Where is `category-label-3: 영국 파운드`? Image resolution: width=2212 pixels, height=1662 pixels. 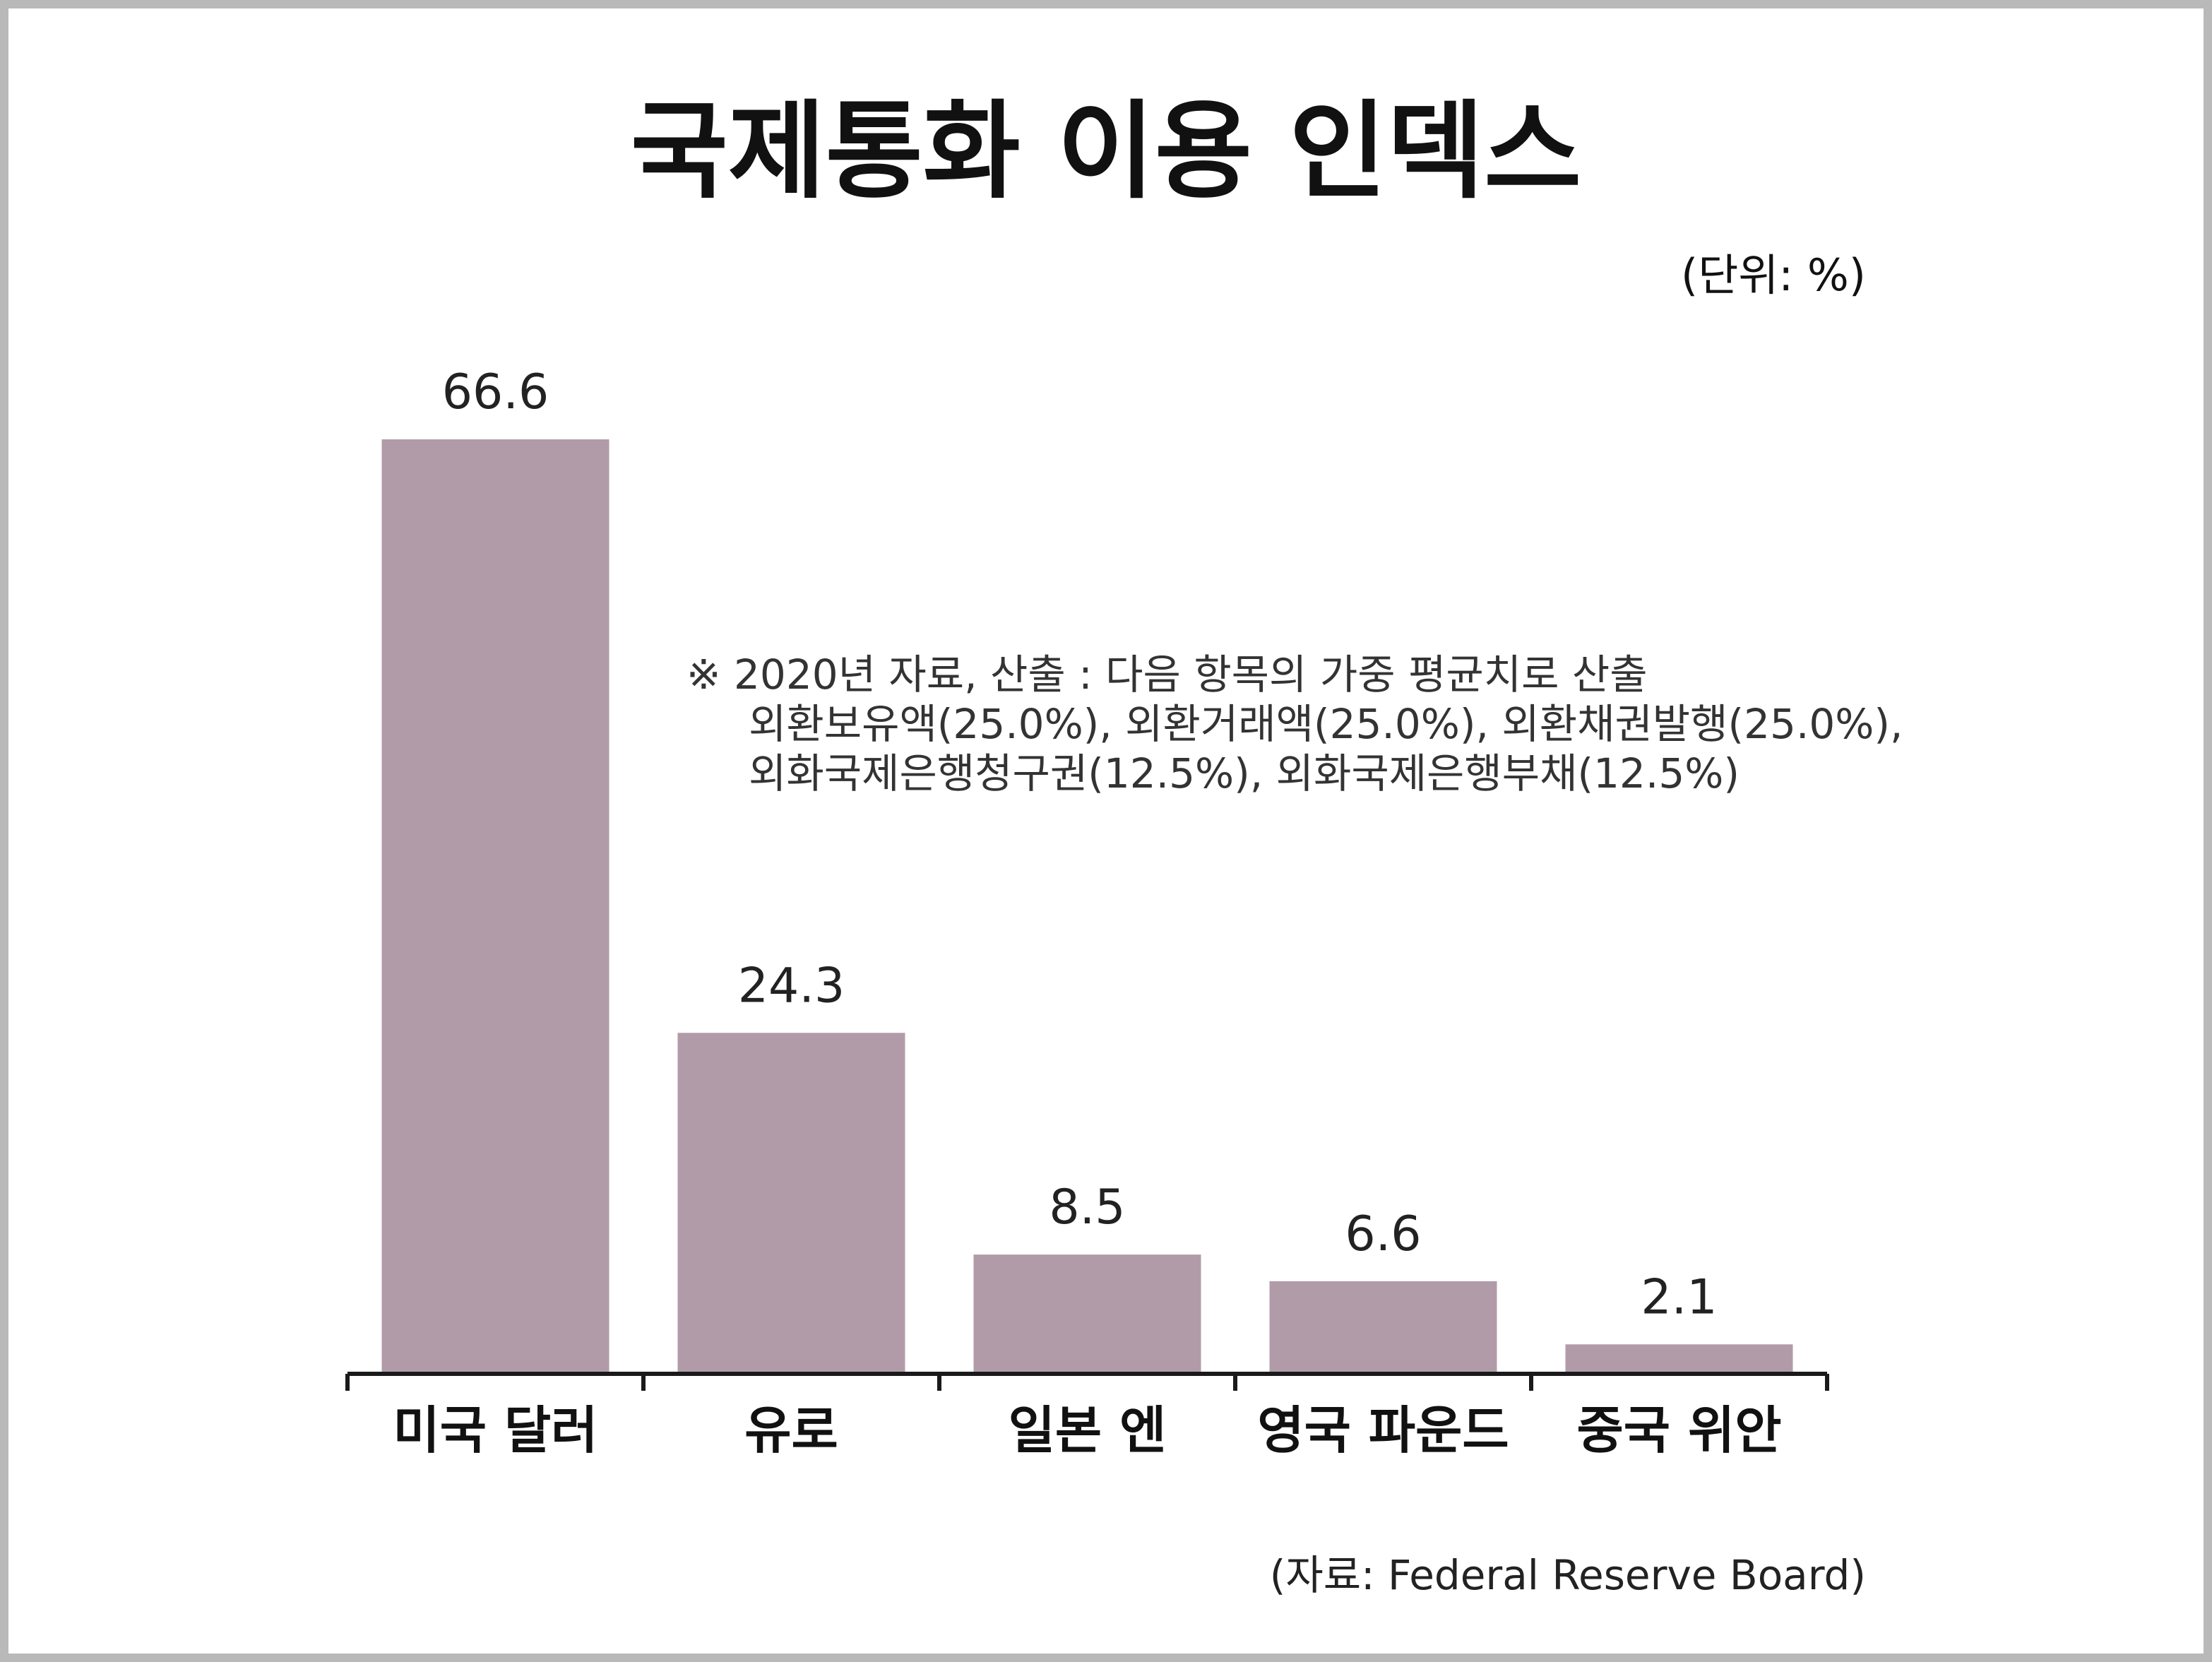 category-label-3: 영국 파운드 is located at coordinates (1383, 1431).